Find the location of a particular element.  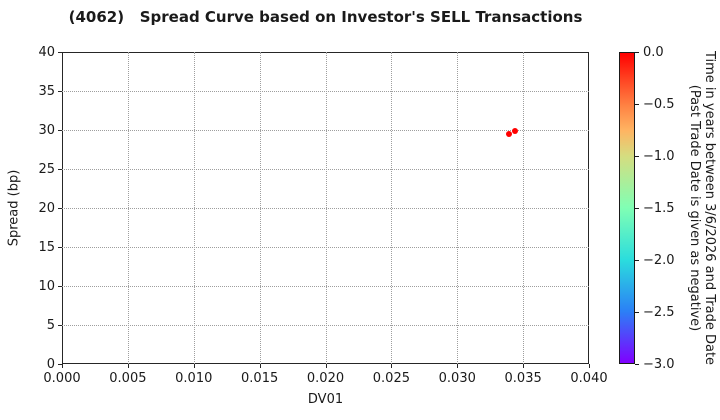

colorbar-tick-label: −0.5 is located at coordinates (659, 104).